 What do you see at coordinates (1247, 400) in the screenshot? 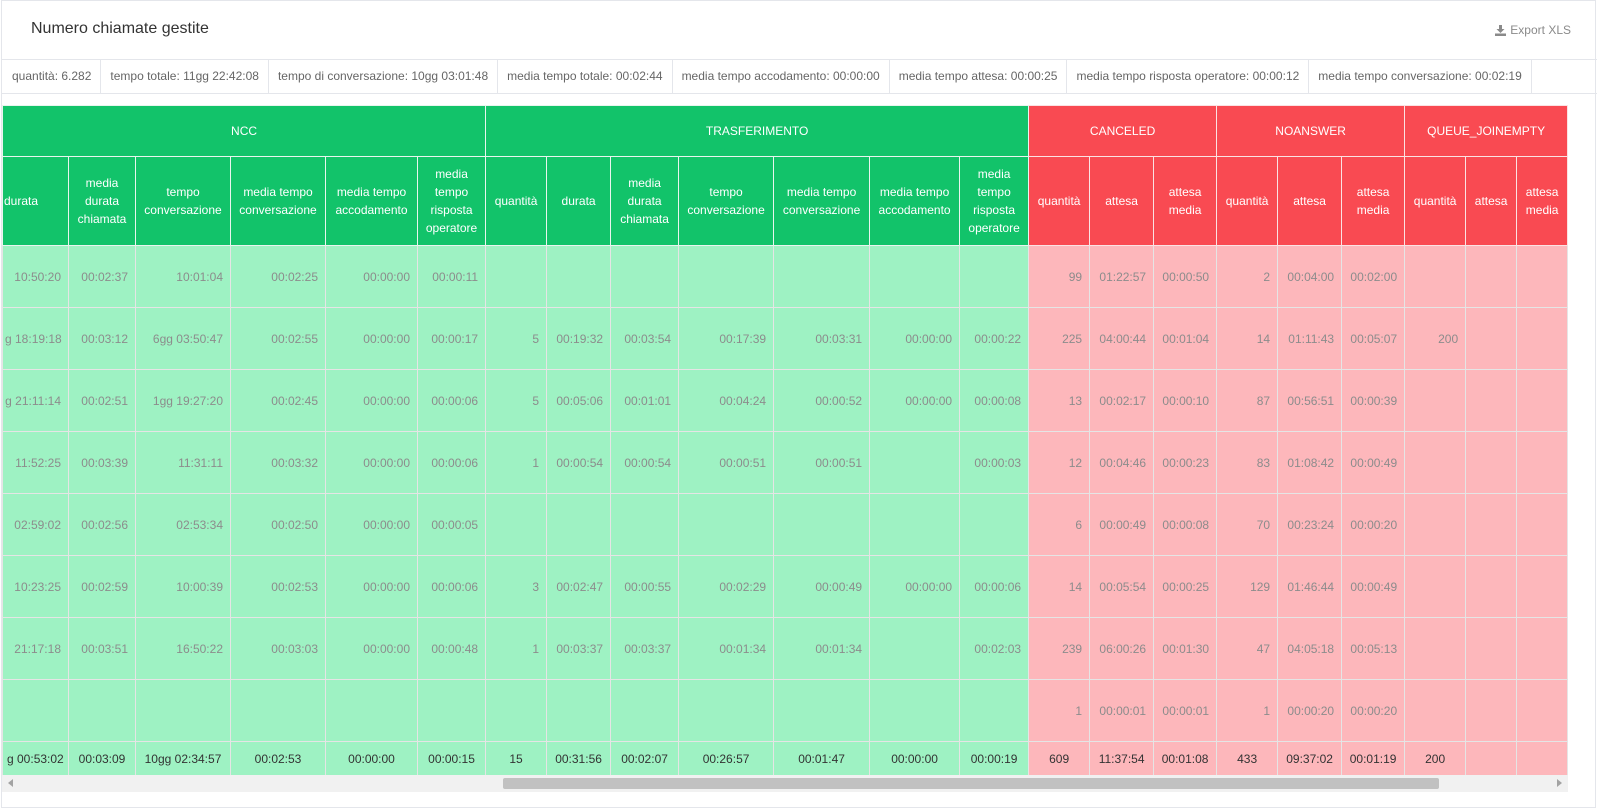
I see `table-cell: 87` at bounding box center [1247, 400].